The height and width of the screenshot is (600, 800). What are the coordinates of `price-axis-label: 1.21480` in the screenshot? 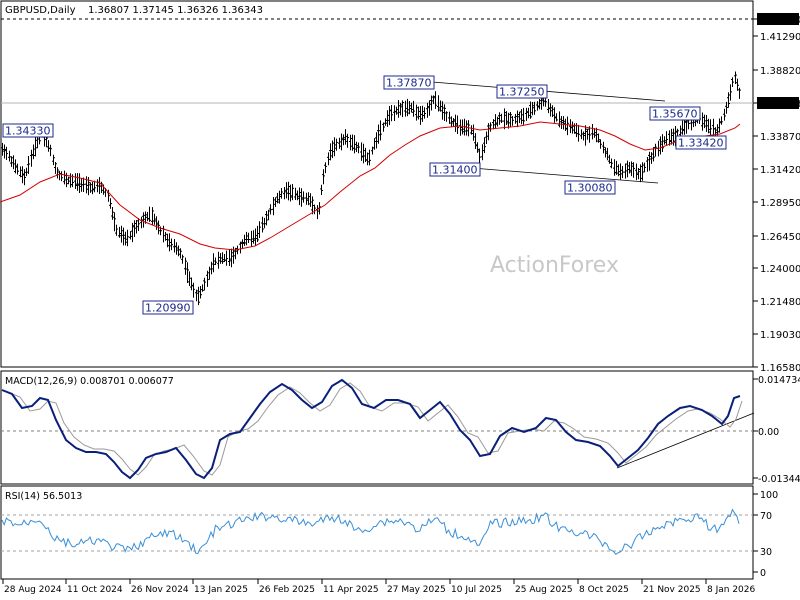 It's located at (780, 302).